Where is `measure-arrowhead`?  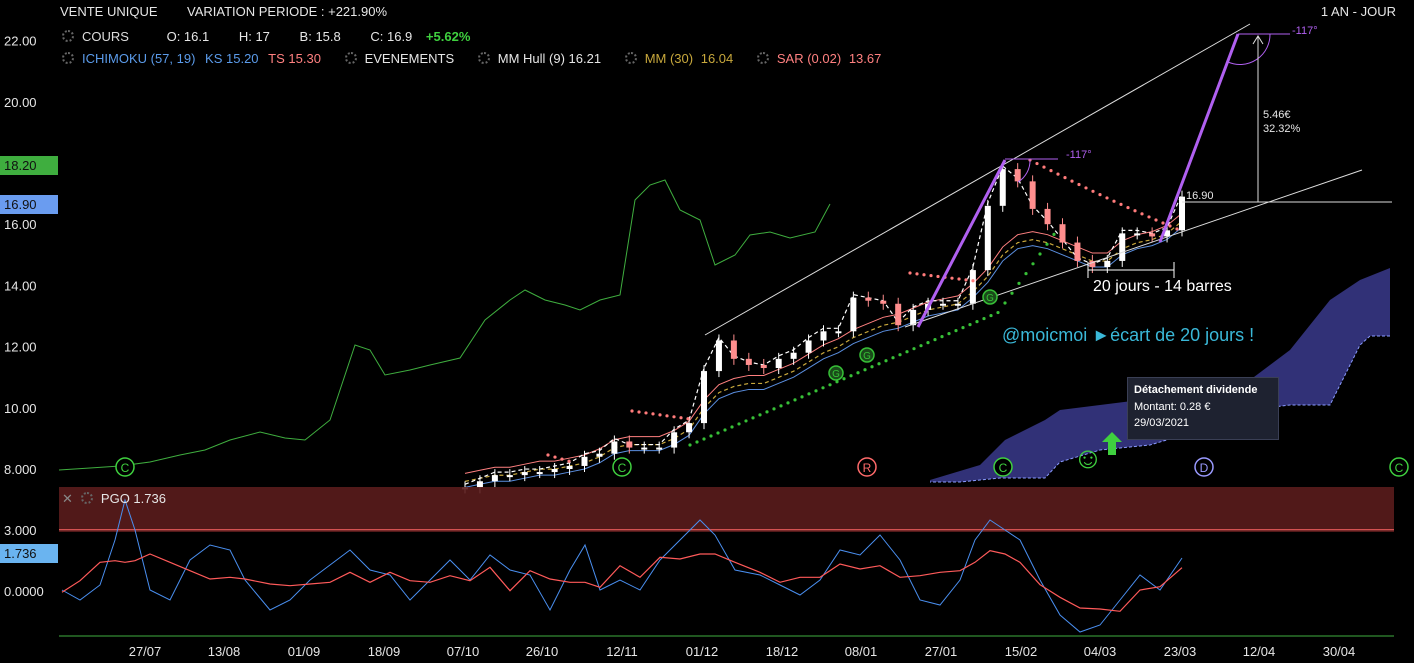
measure-arrowhead is located at coordinates (1258, 40).